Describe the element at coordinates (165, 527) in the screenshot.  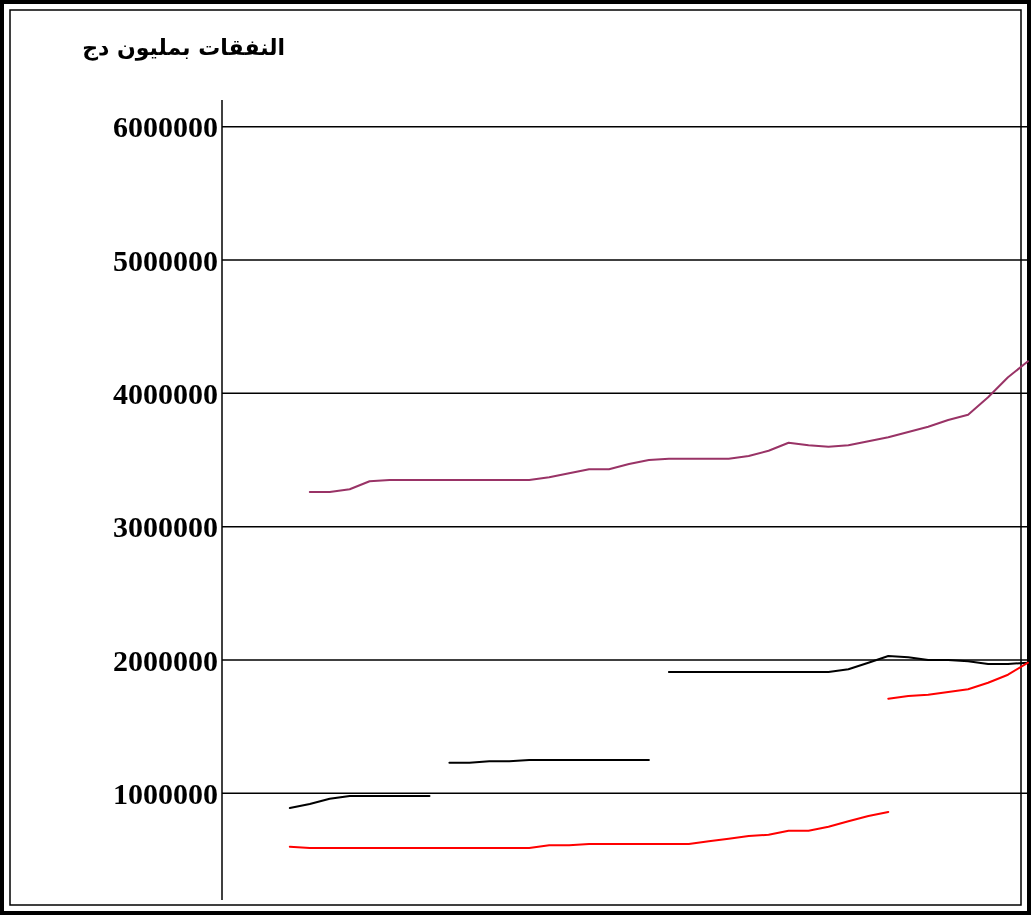
I see `y-tick-label: 3000000` at that location.